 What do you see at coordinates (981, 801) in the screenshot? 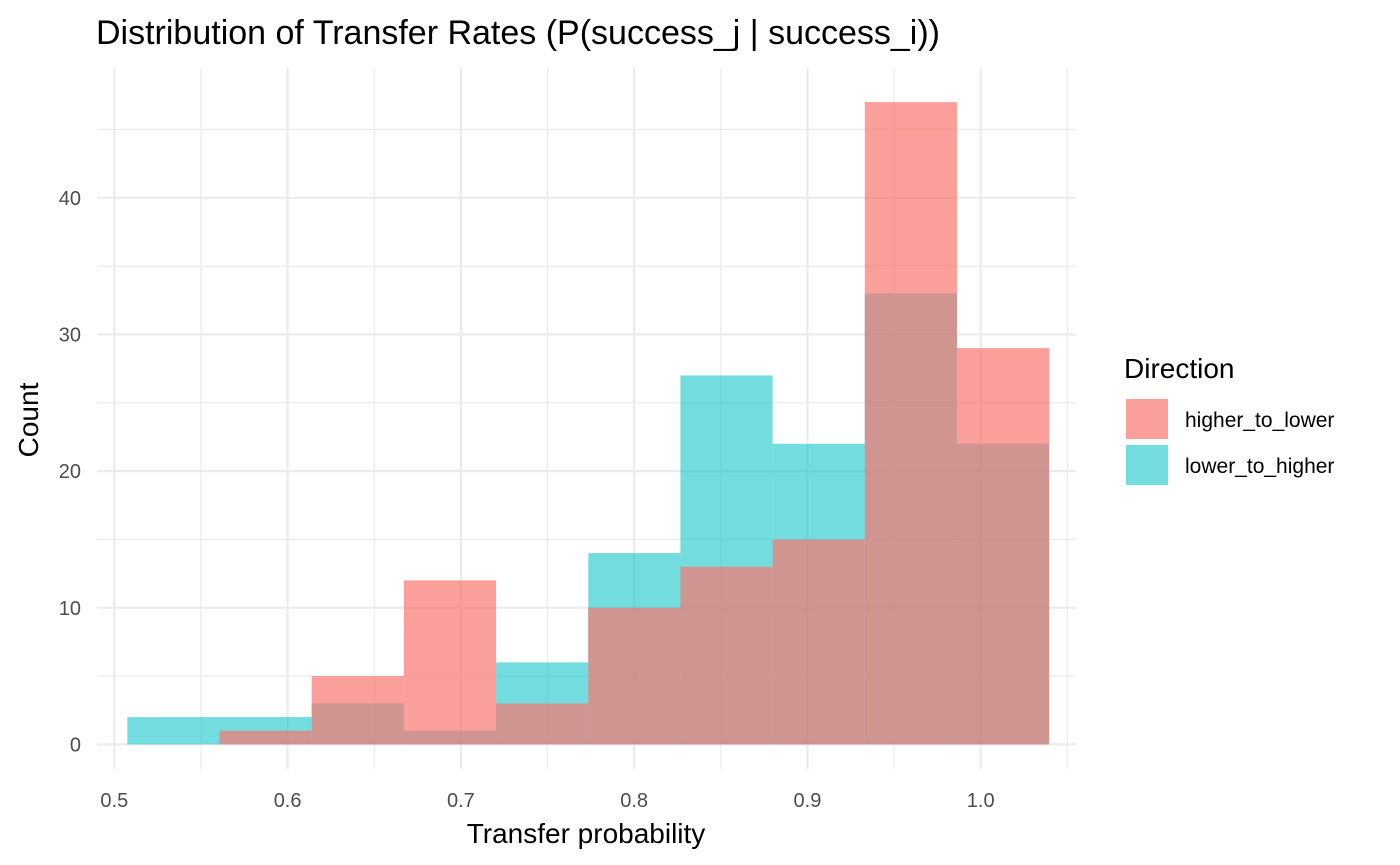
I see `x-tick-label: 1.0` at bounding box center [981, 801].